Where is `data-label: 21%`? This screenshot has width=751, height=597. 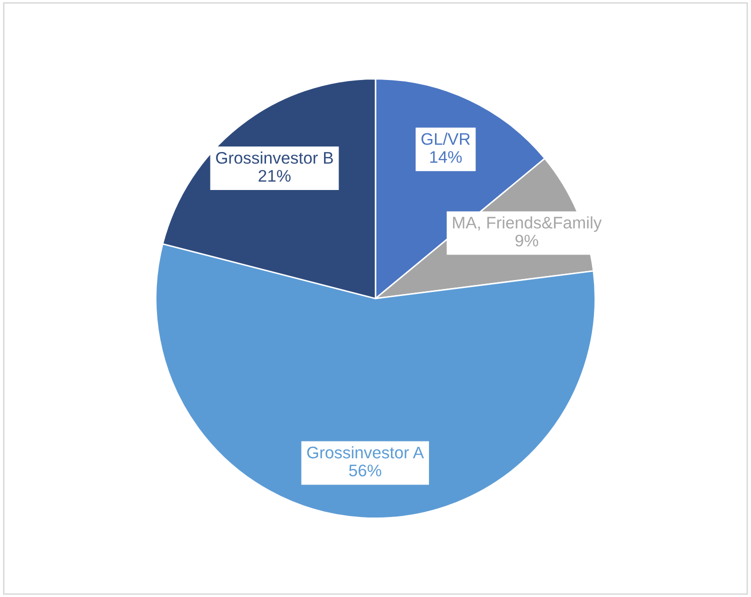
data-label: 21% is located at coordinates (274, 176).